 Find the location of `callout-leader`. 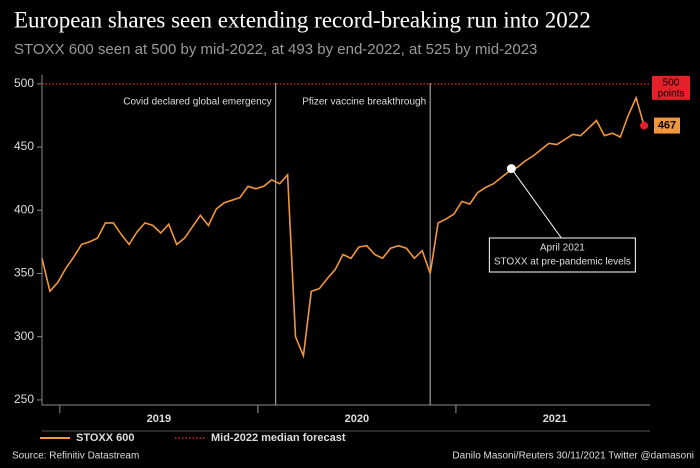

callout-leader is located at coordinates (536, 203).